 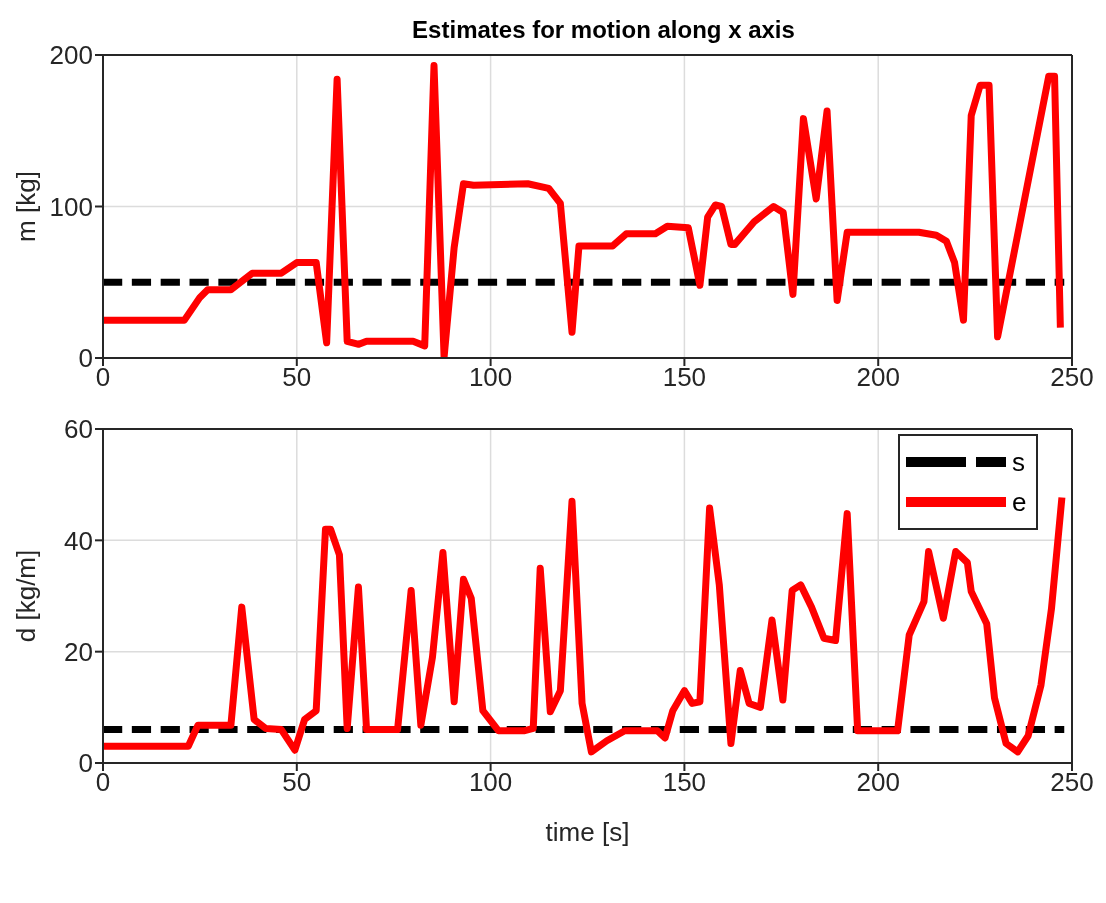 I want to click on y-tick-label: 200, so click(x=71, y=55).